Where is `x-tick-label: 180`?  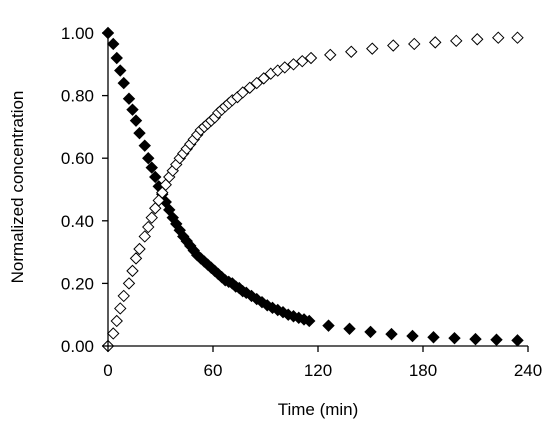 x-tick-label: 180 is located at coordinates (423, 370).